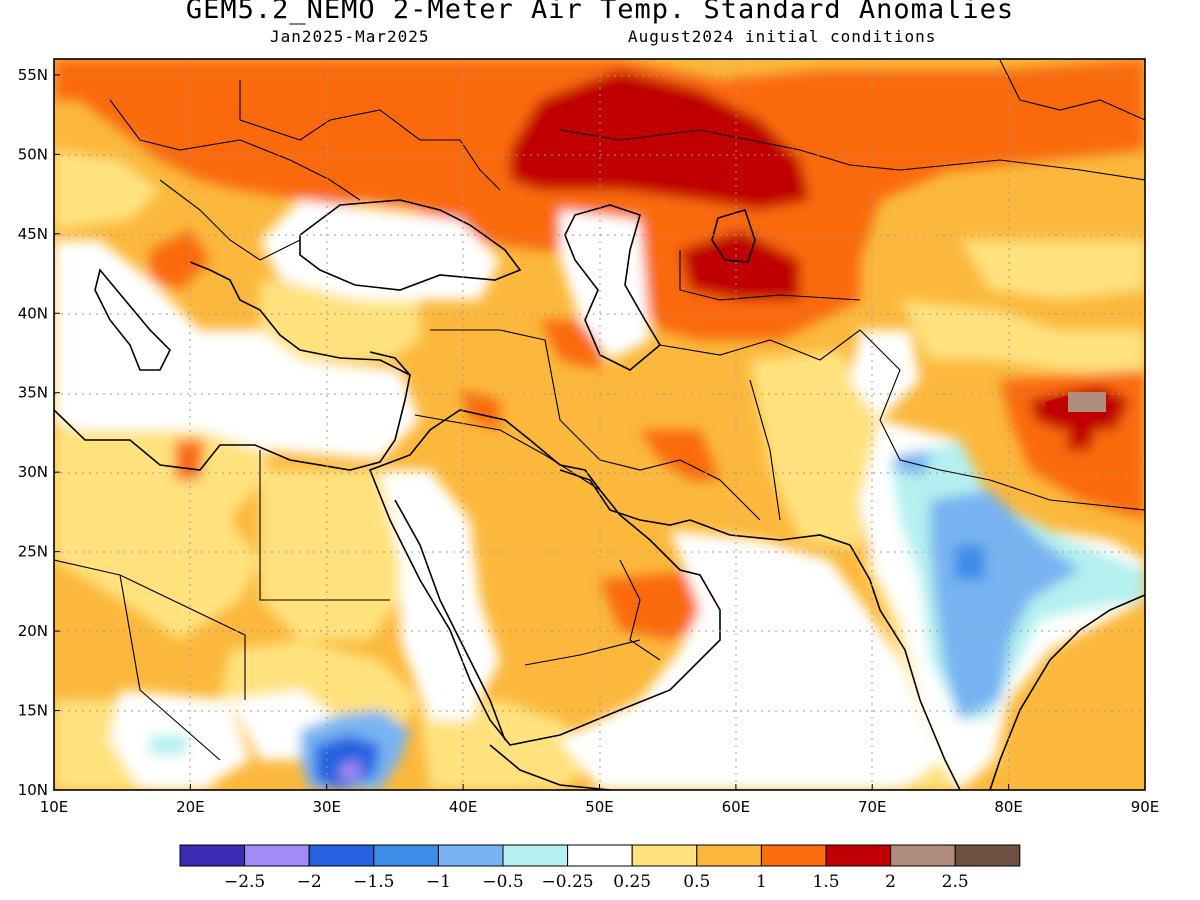 The height and width of the screenshot is (900, 1200). Describe the element at coordinates (568, 882) in the screenshot. I see `legend-label: −0.25` at that location.